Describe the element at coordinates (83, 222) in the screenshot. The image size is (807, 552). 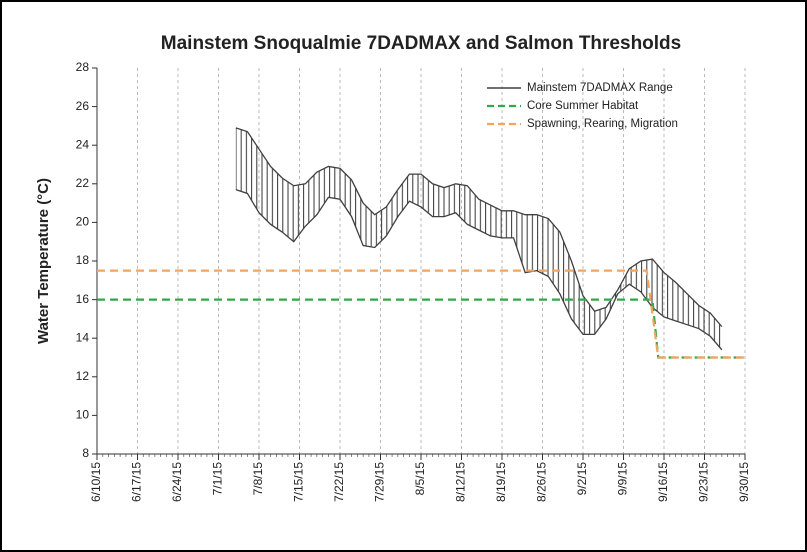
I see `y-tick-label: 20` at that location.